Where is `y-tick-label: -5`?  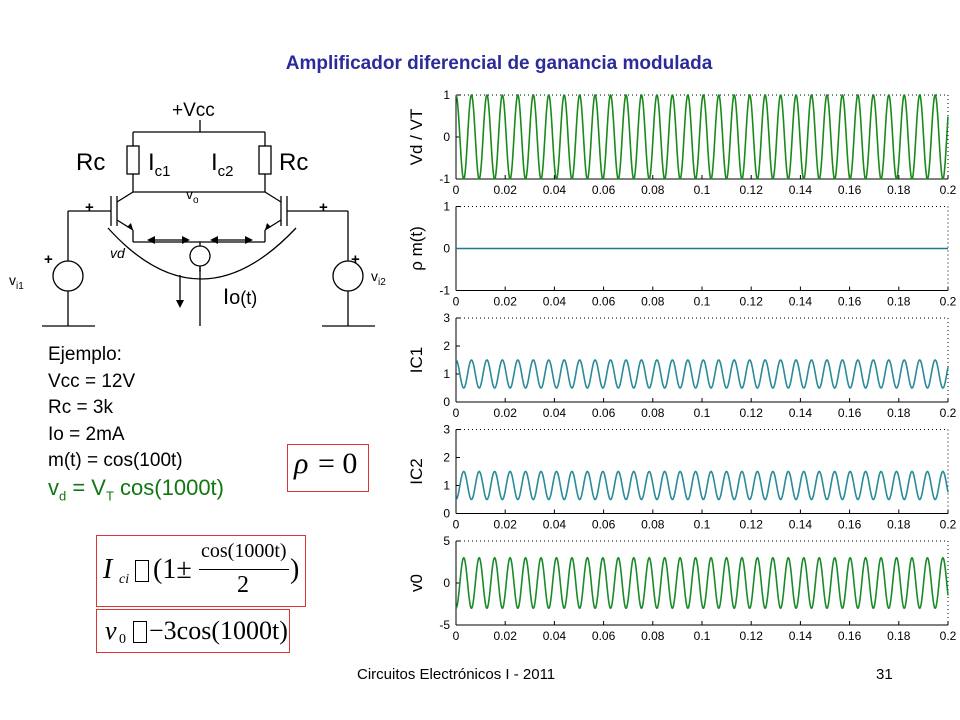 y-tick-label: -5 is located at coordinates (444, 625).